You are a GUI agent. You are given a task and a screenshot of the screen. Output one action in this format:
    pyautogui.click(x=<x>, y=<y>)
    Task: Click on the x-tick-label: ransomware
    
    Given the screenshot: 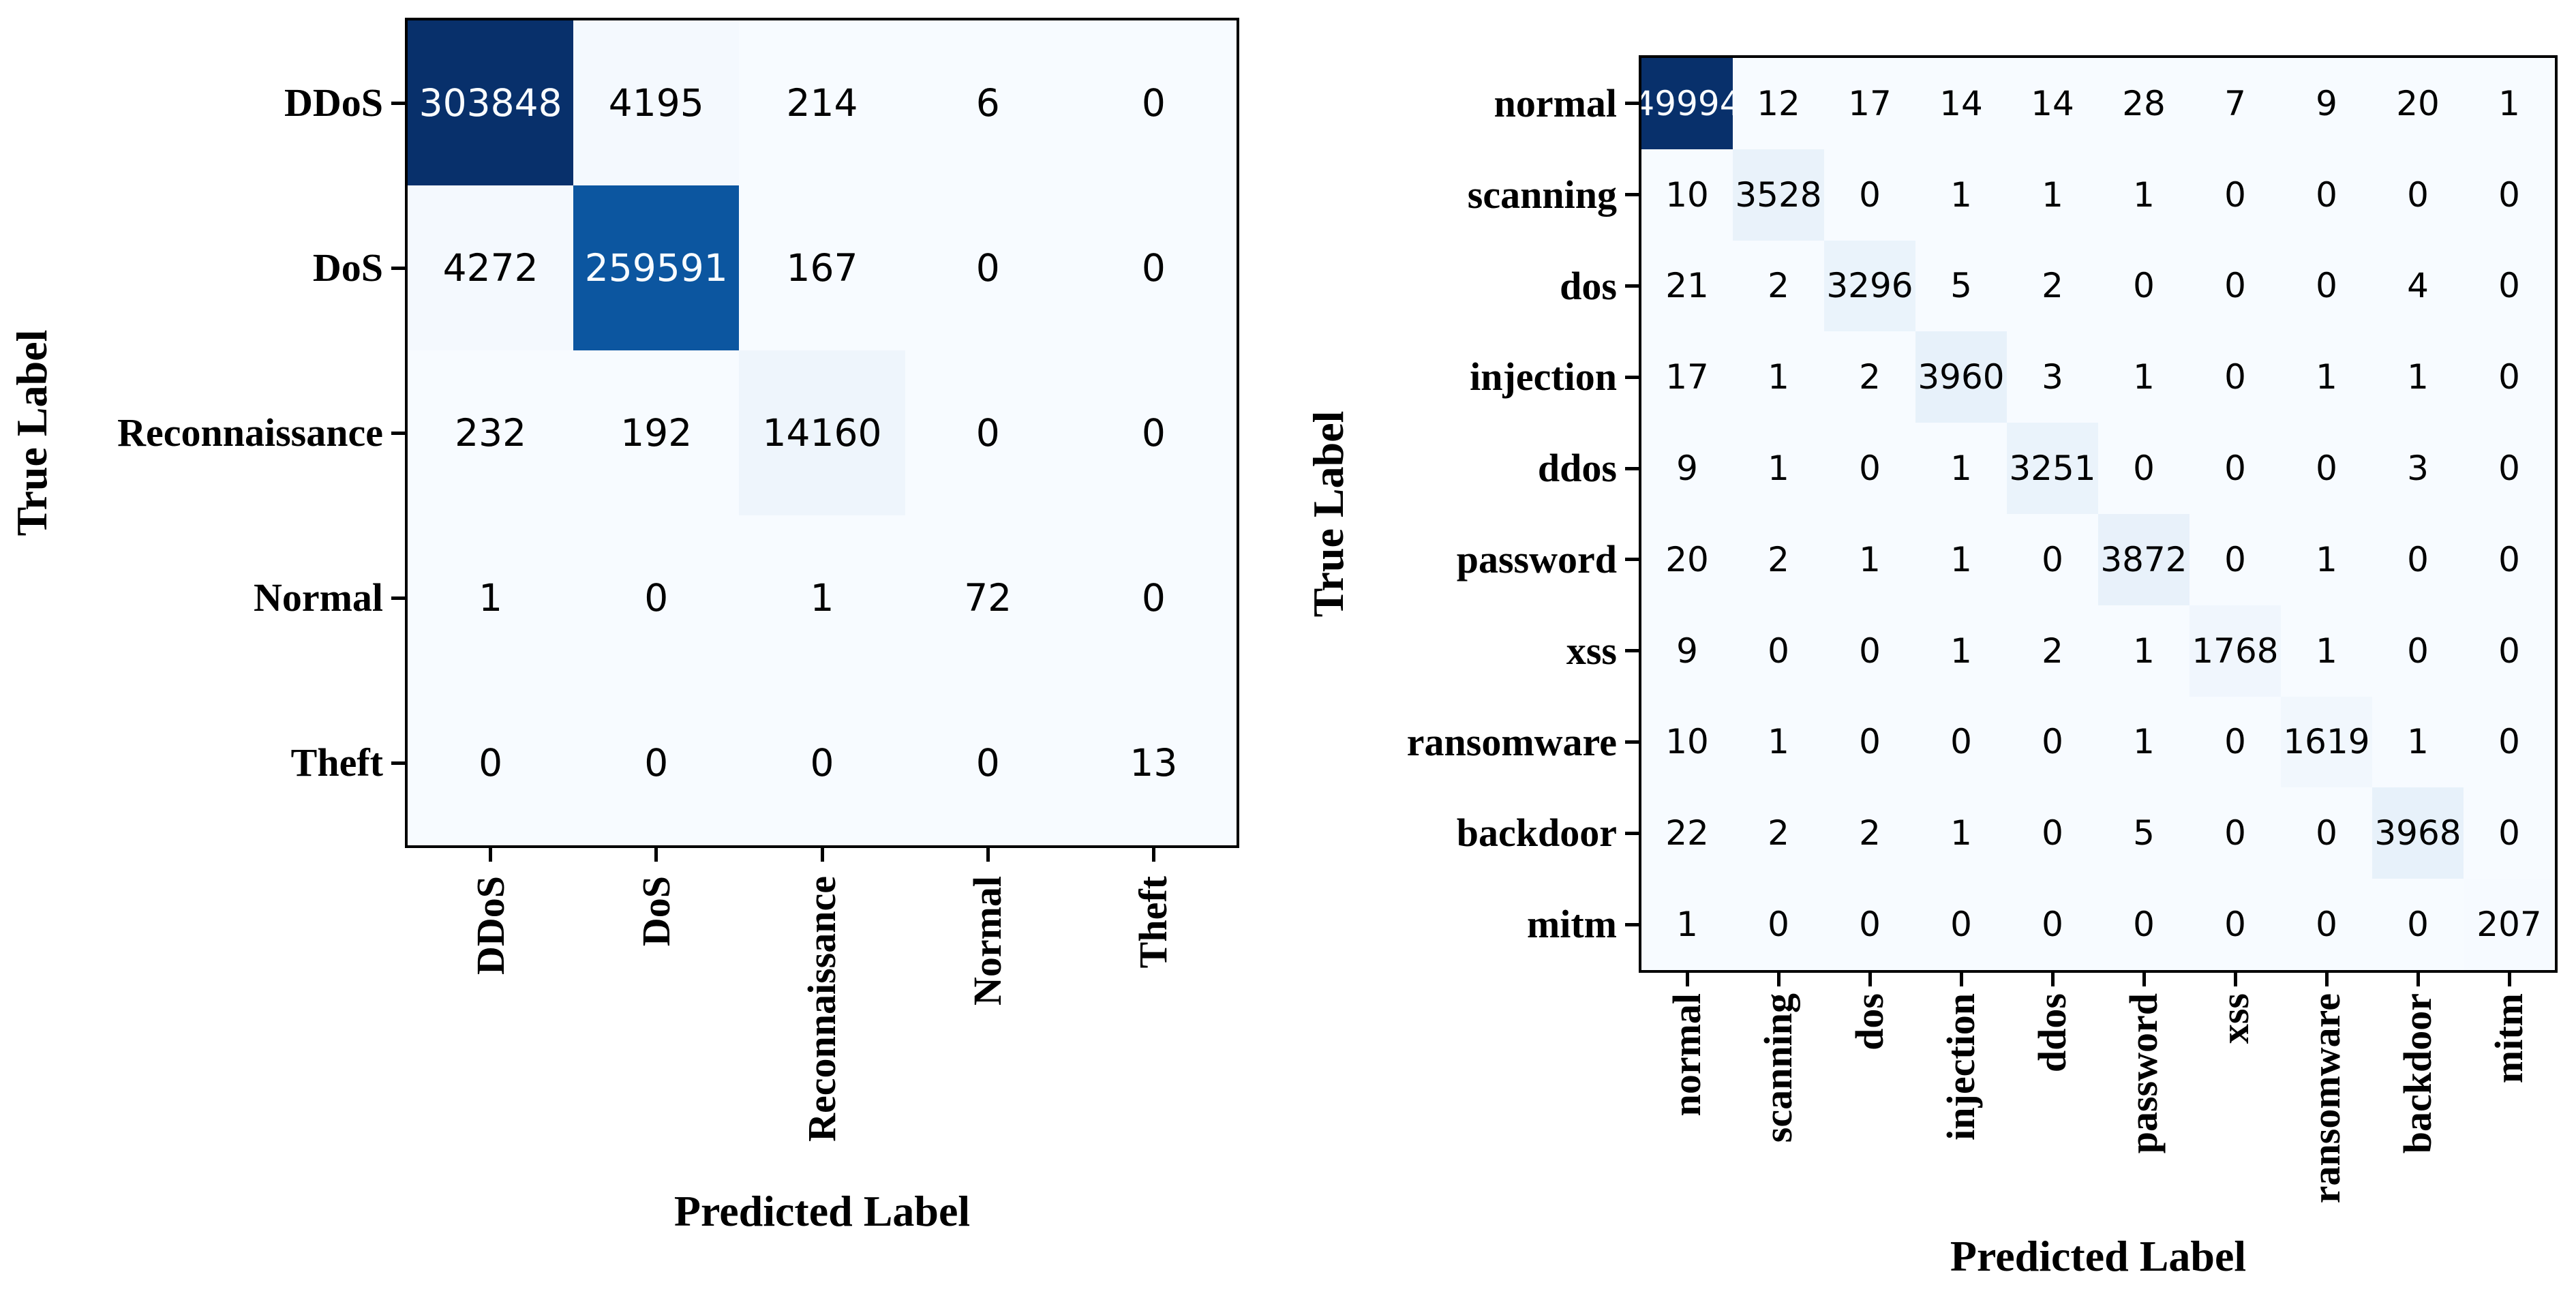 What is the action you would take?
    pyautogui.click(x=2326, y=1098)
    